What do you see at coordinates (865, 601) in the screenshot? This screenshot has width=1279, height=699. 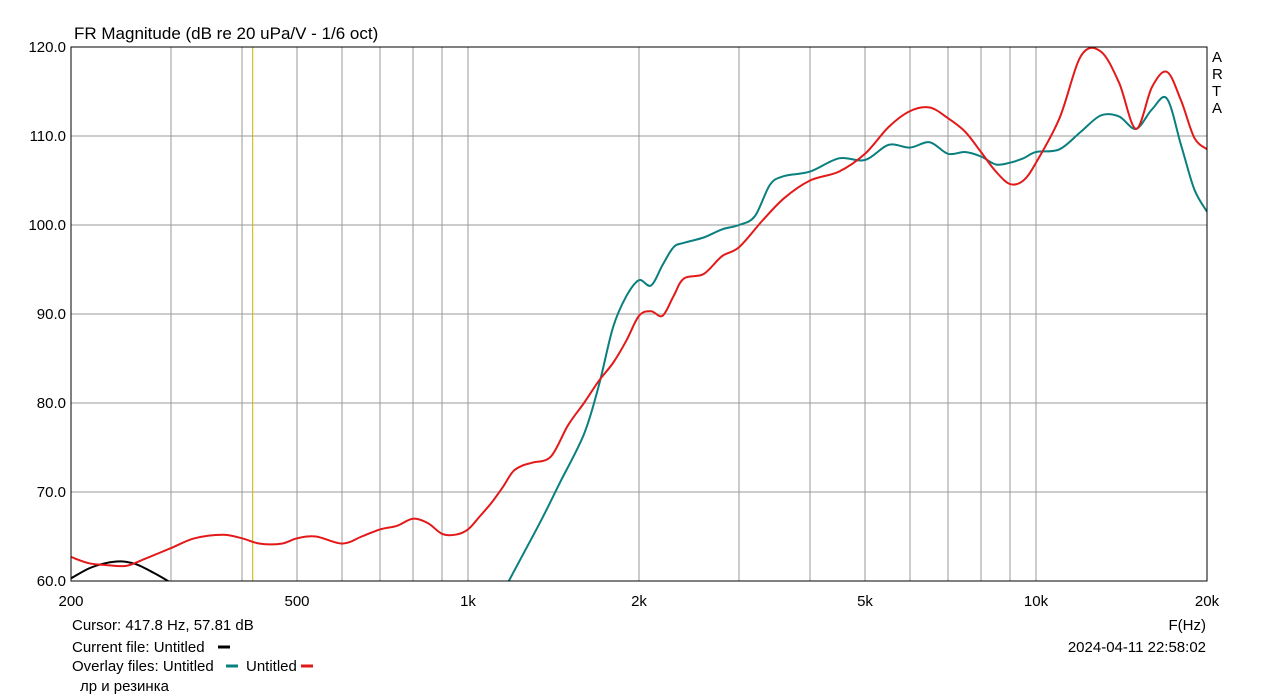 I see `x-tick-label: 5k` at bounding box center [865, 601].